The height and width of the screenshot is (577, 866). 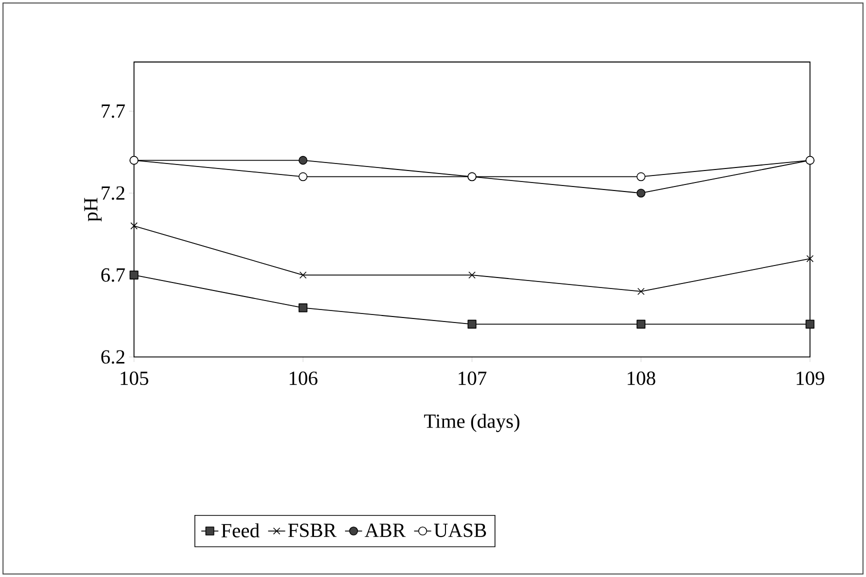 I want to click on legend-label: UASB, so click(x=460, y=531).